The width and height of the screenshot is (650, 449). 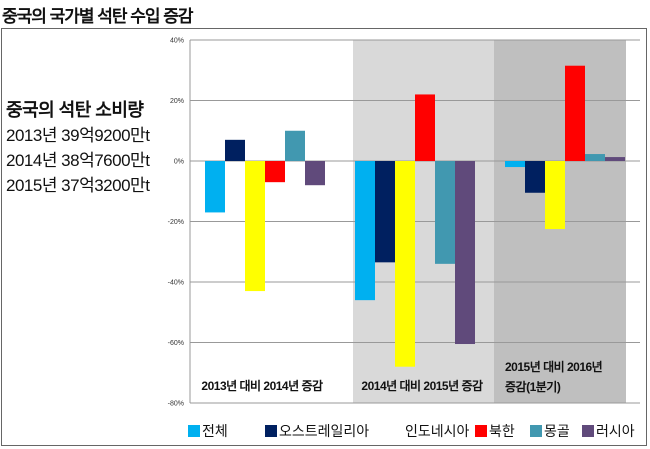 I want to click on bar-오스트레일리아-1, so click(x=385, y=212).